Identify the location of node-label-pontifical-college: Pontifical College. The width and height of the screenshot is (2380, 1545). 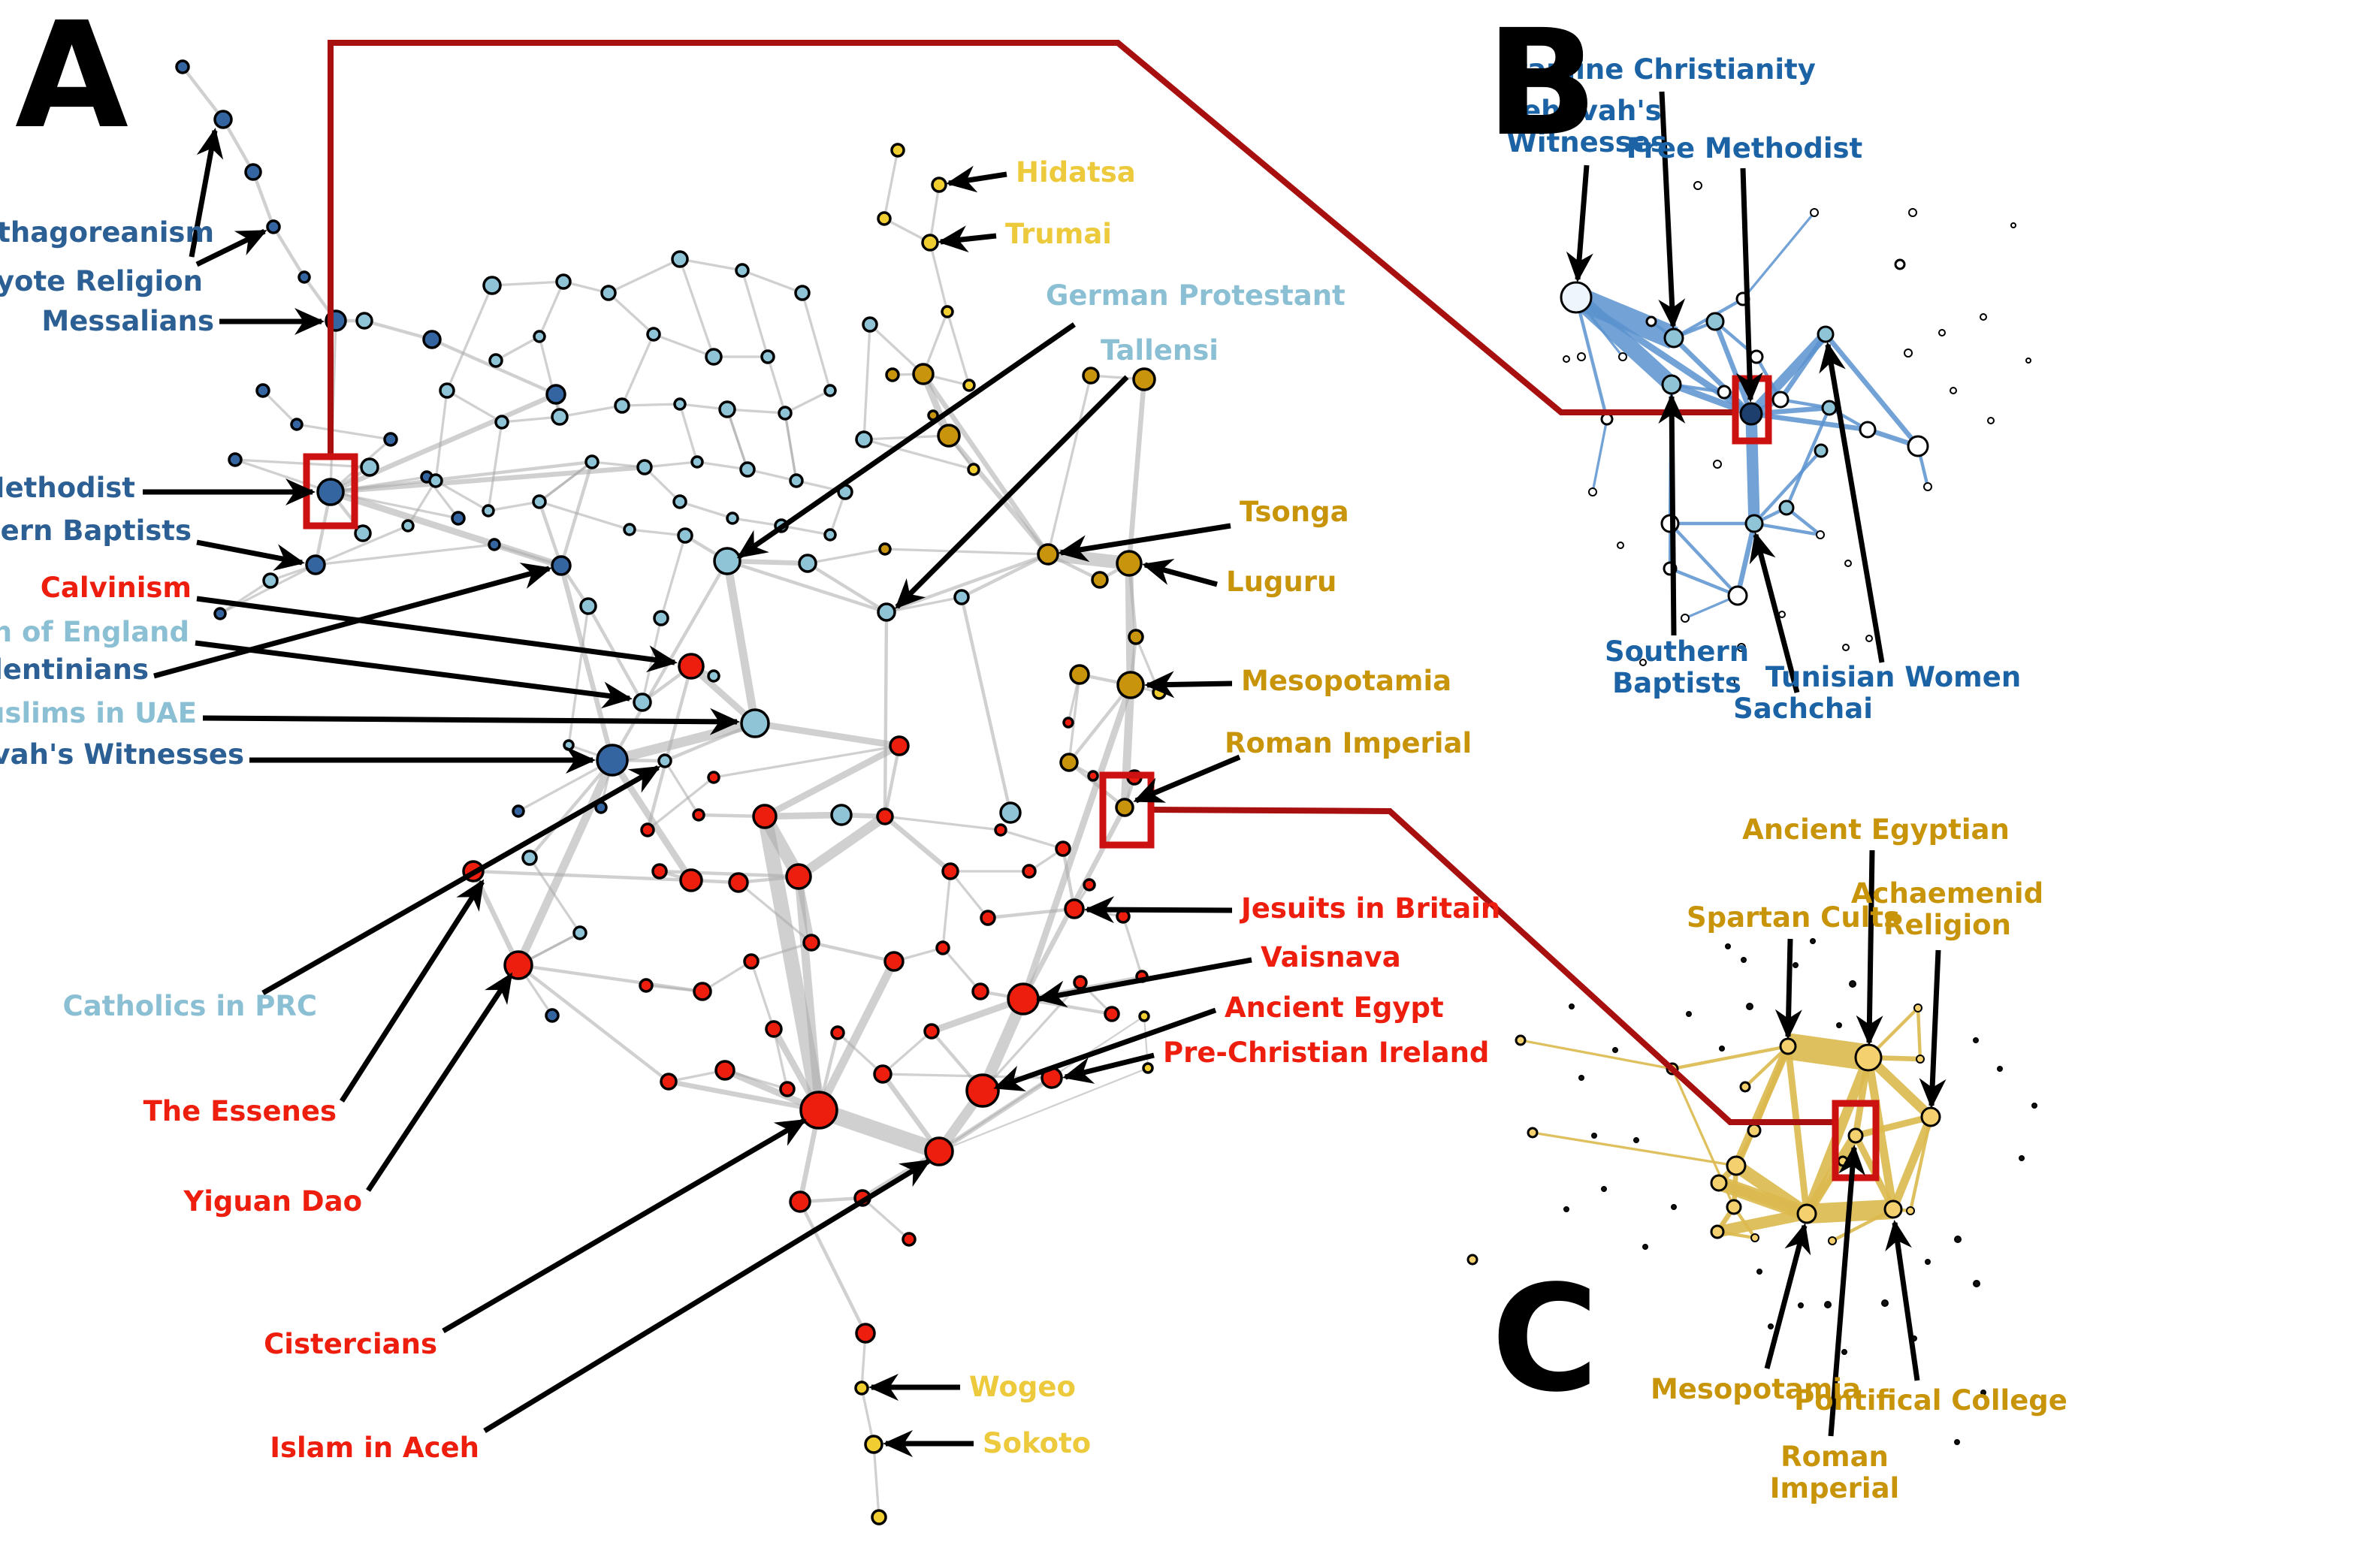
(1931, 1400).